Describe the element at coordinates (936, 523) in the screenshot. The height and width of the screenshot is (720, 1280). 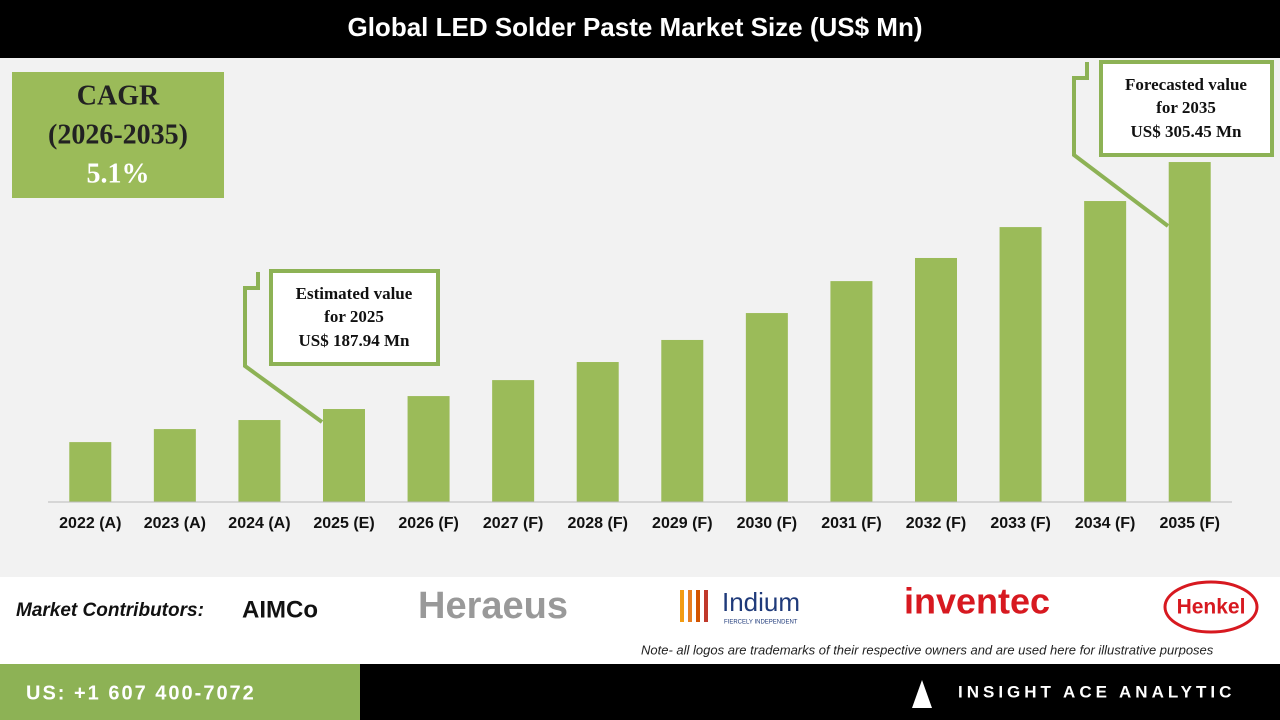
I see `x-tick-label: 2032 (F)` at that location.